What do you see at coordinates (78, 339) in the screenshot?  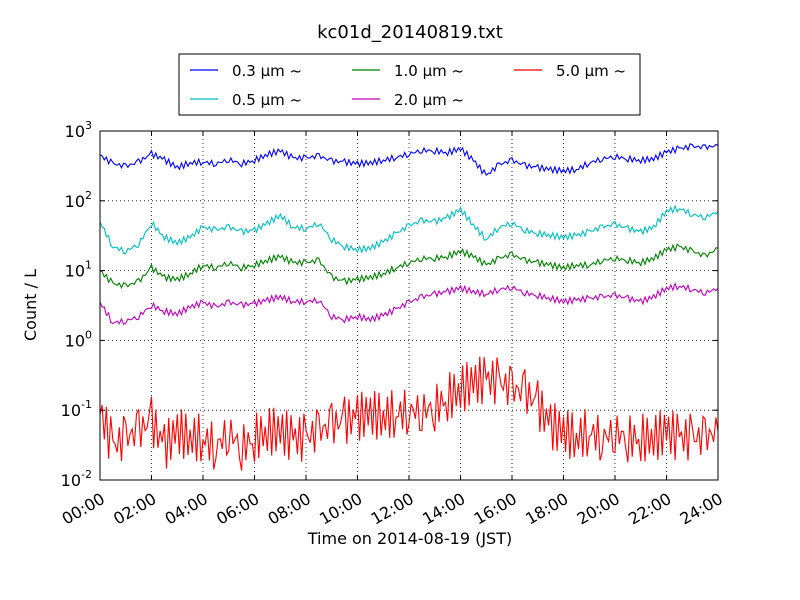 I see `y-tick-label: 10⁰` at bounding box center [78, 339].